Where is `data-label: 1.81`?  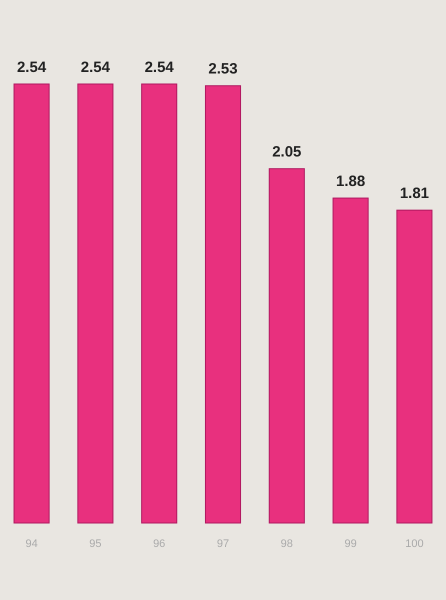 data-label: 1.81 is located at coordinates (415, 193).